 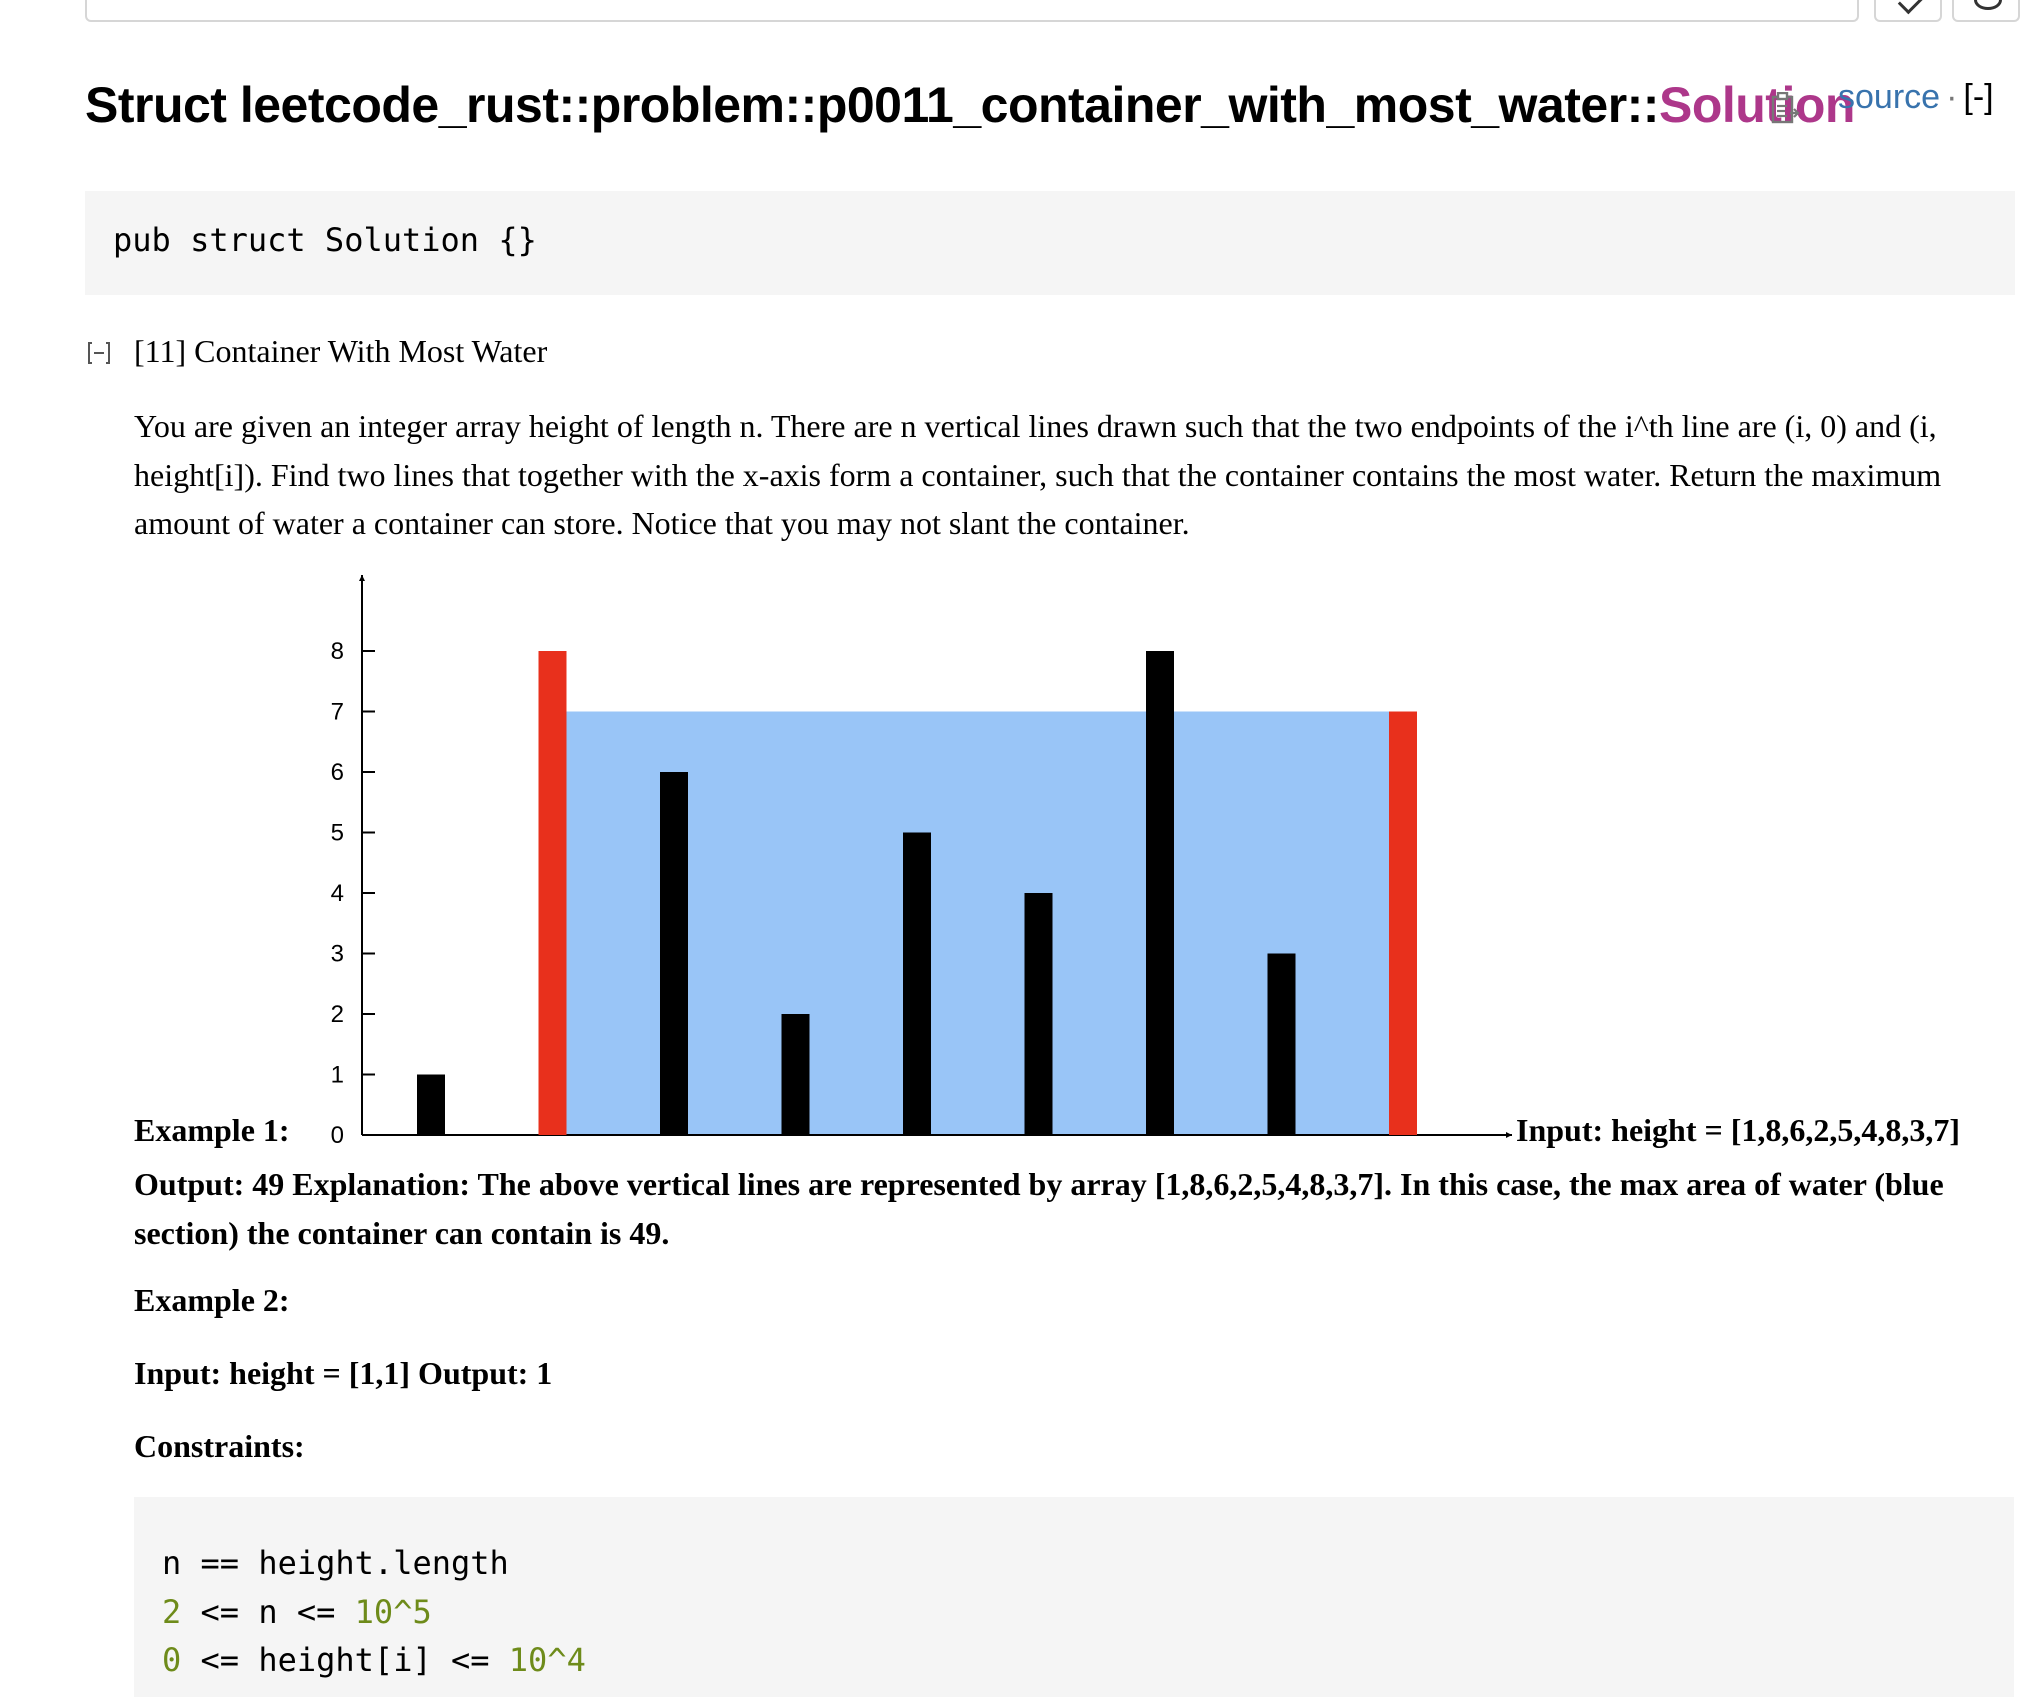 I want to click on constraint-line: n == height.length, so click(x=1088, y=1563).